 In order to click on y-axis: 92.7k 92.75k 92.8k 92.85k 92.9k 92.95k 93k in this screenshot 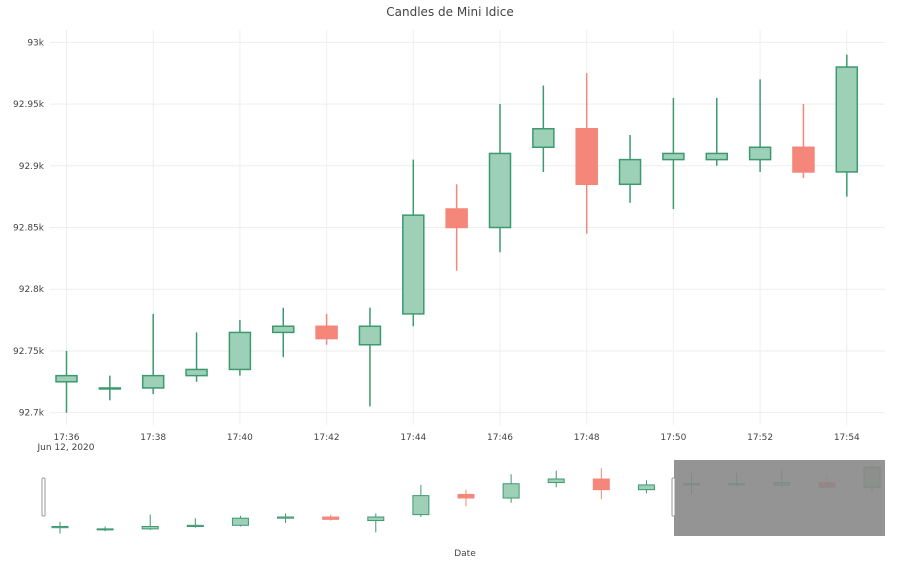, I will do `click(29, 228)`.